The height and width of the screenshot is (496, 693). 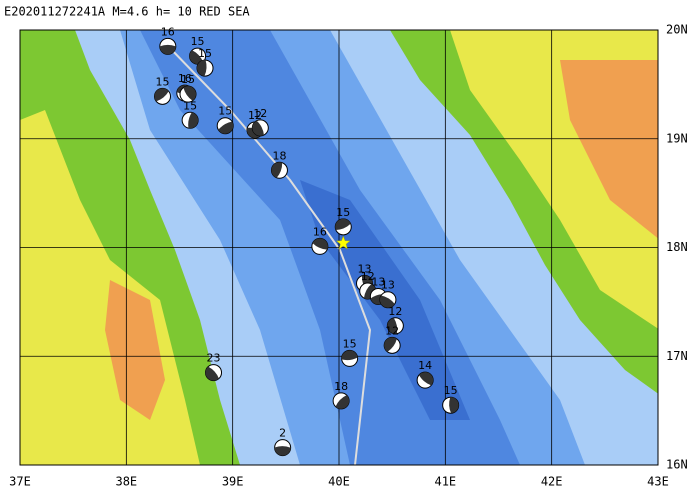 I want to click on y-tick-label: 17N, so click(x=677, y=356).